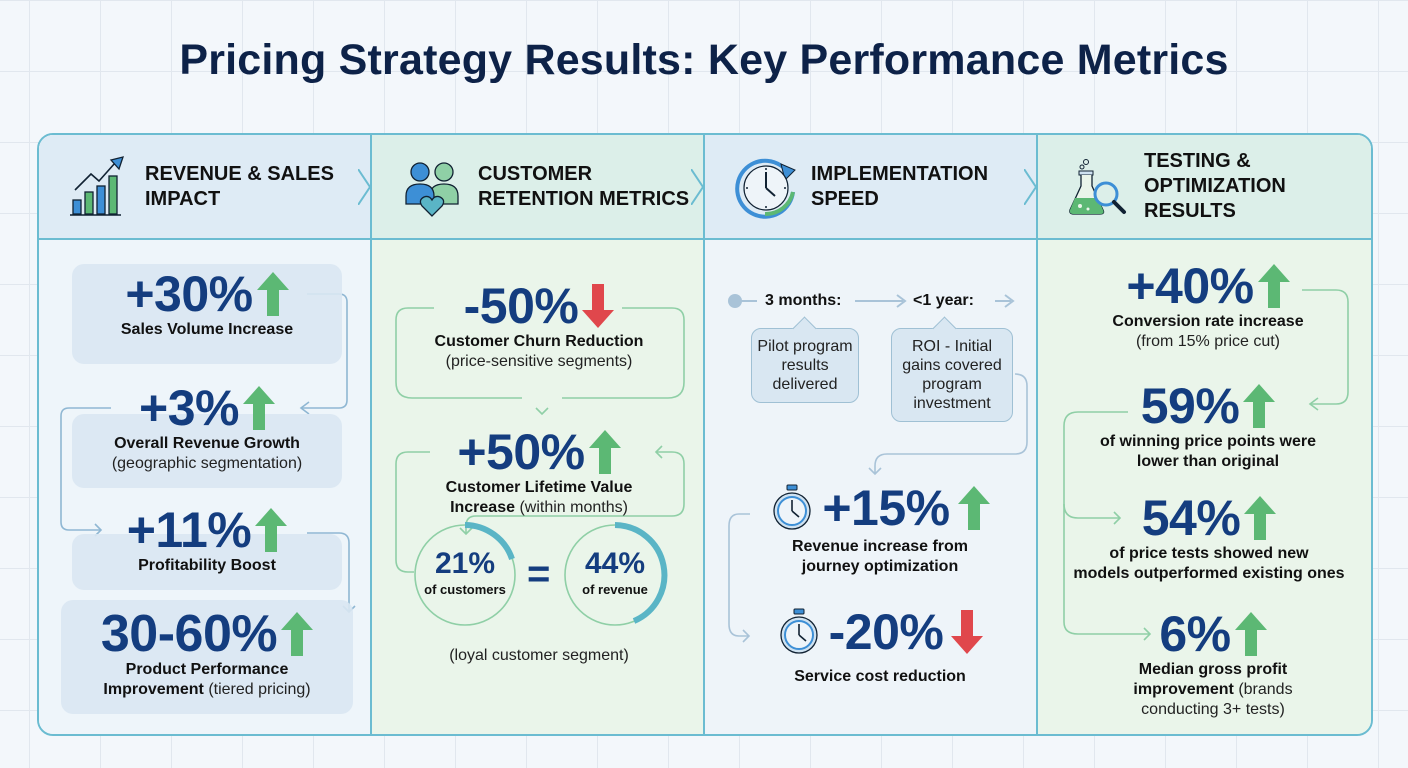  Describe the element at coordinates (189, 530) in the screenshot. I see `metric-value: +11%` at that location.